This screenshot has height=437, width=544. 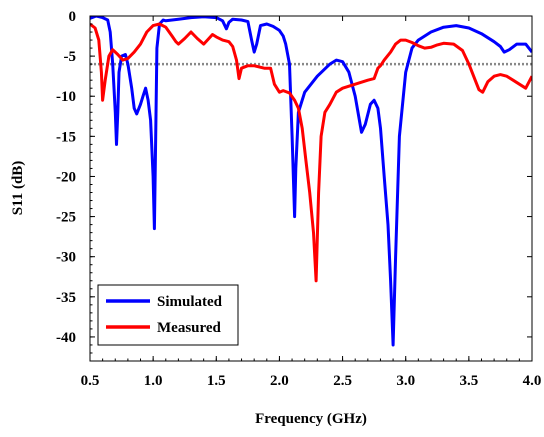 I want to click on y-tick-label: -10, so click(x=66, y=97).